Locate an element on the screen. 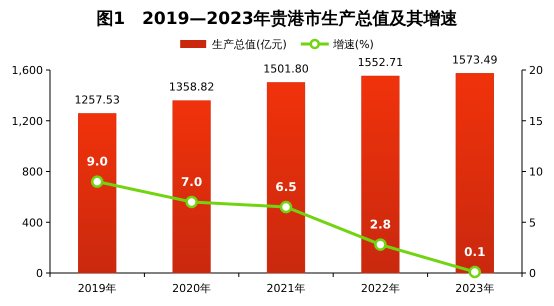 The height and width of the screenshot is (306, 554). chart-title: 图1 2019—2023年贵港市生产总值及其增速 is located at coordinates (277, 19).